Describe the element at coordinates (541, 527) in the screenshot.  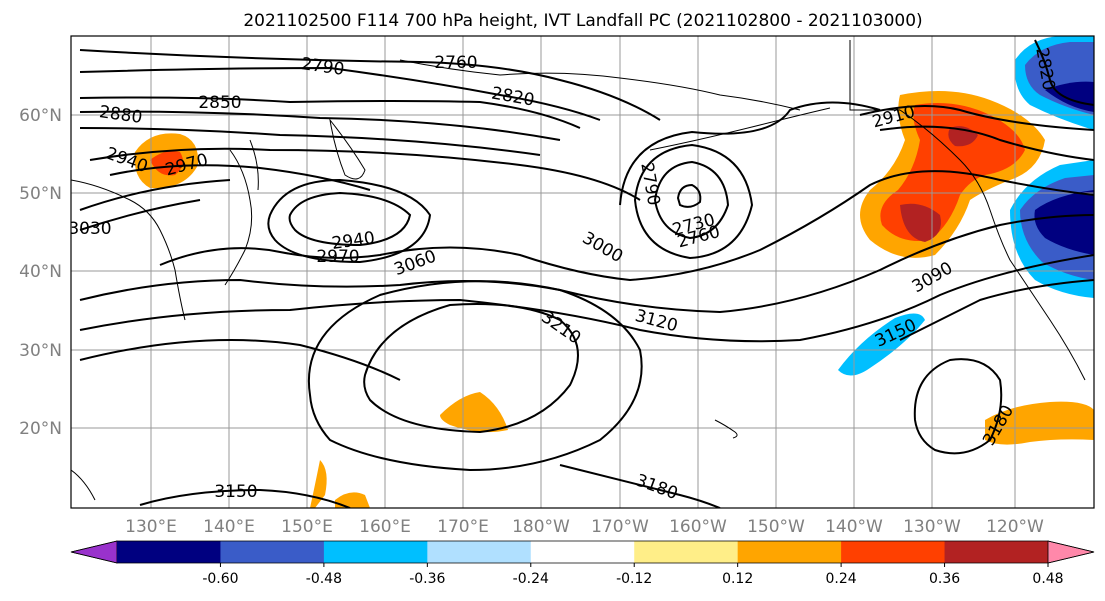
I see `lon-label: 180°W` at that location.